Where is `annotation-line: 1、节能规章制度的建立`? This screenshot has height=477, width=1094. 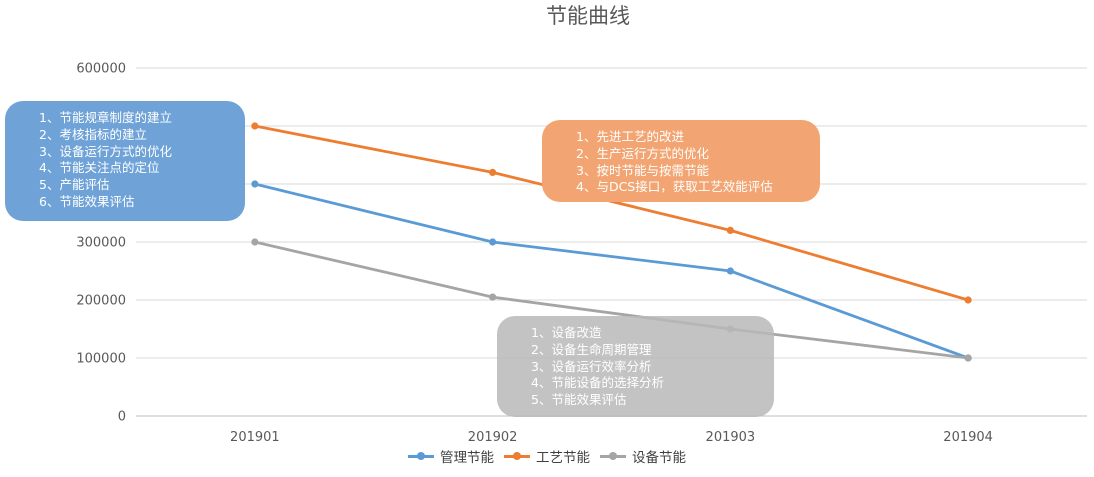
annotation-line: 1、节能规章制度的建立 is located at coordinates (105, 117).